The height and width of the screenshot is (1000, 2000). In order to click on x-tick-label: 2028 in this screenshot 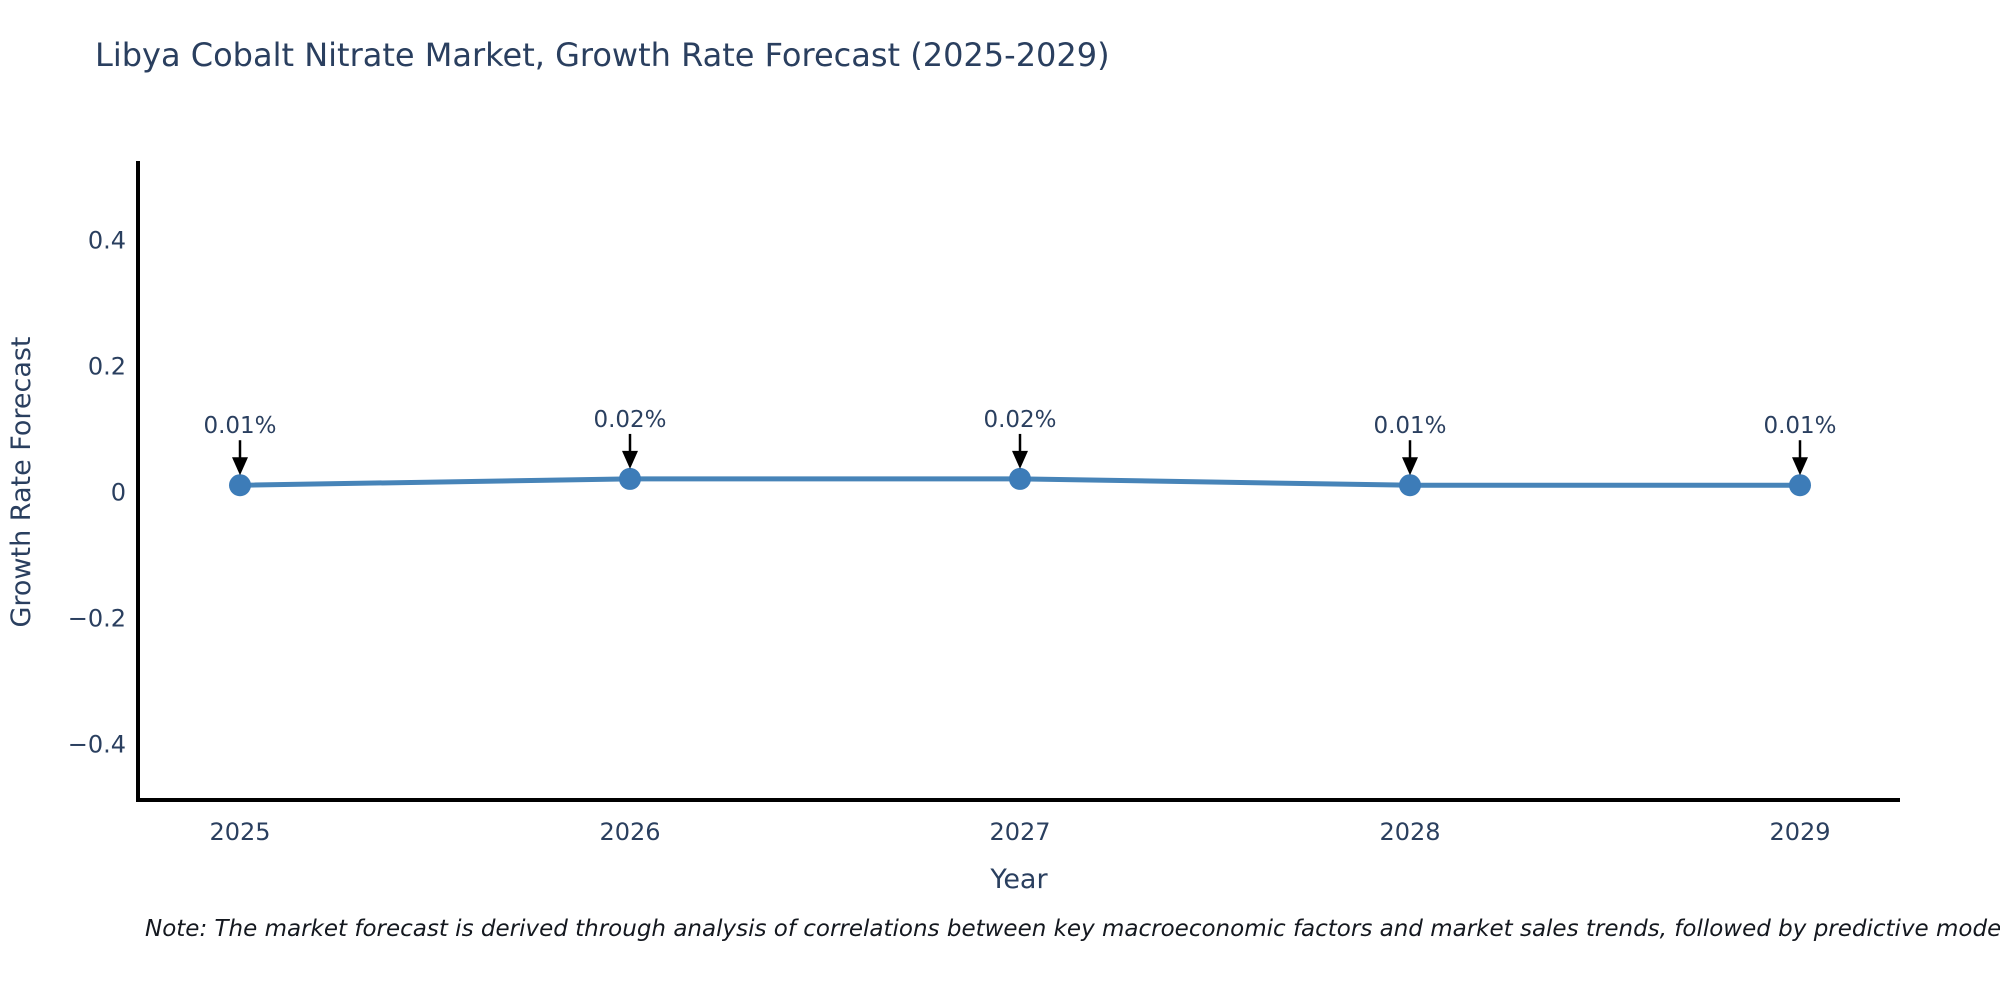, I will do `click(1409, 832)`.